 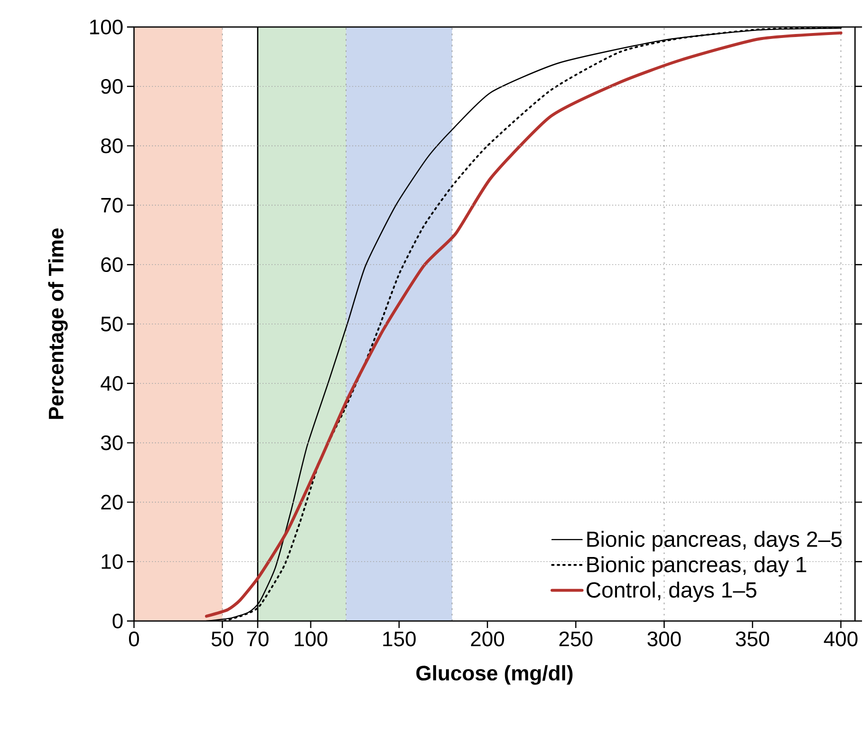 What do you see at coordinates (111, 383) in the screenshot?
I see `y-tick-label: 40` at bounding box center [111, 383].